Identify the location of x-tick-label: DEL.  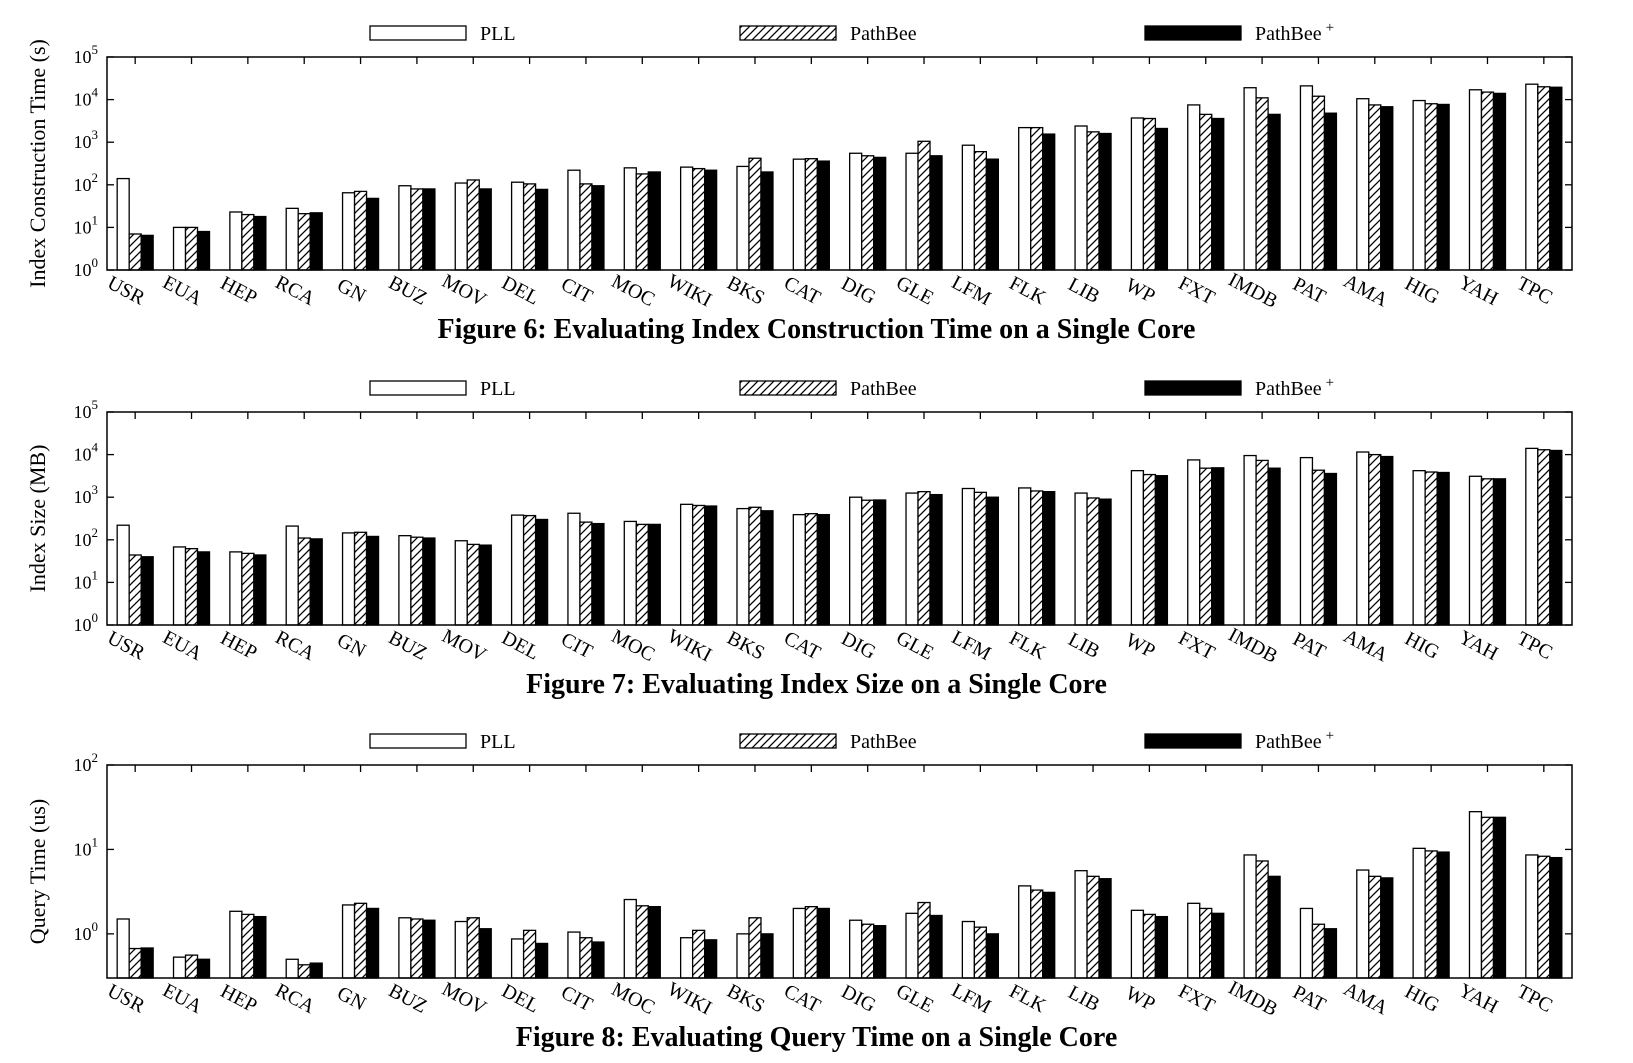
(520, 999).